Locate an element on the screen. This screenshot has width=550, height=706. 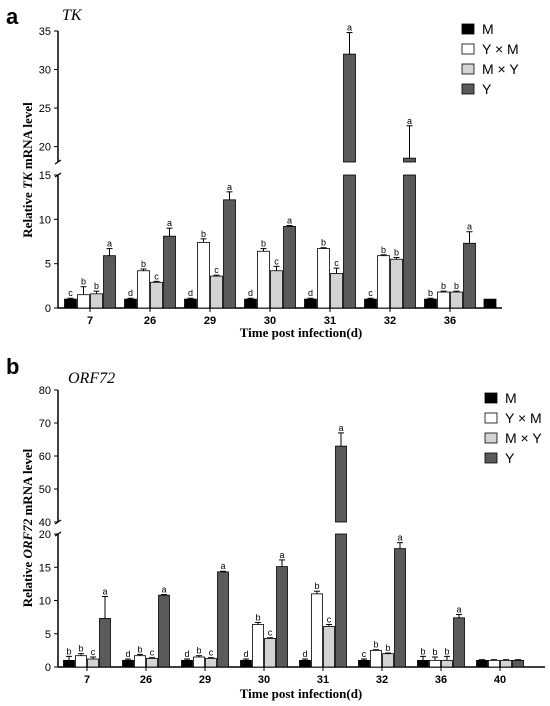
panel-a-y-tick-label: 15 is located at coordinates (45, 176).